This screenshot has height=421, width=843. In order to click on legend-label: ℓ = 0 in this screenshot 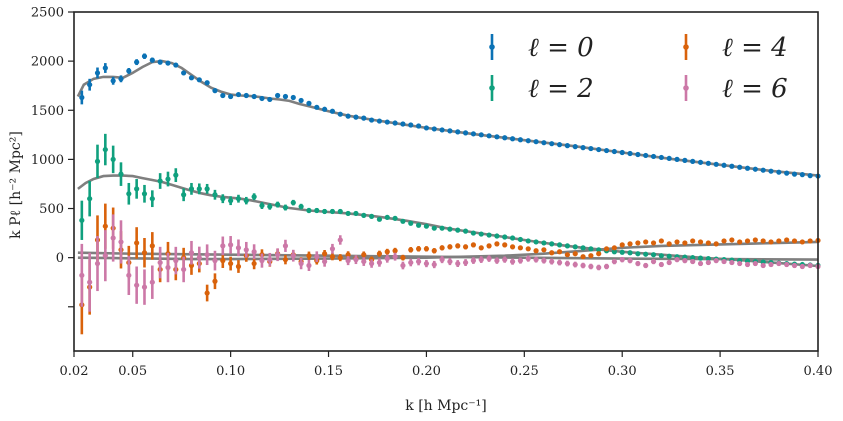, I will do `click(561, 48)`.